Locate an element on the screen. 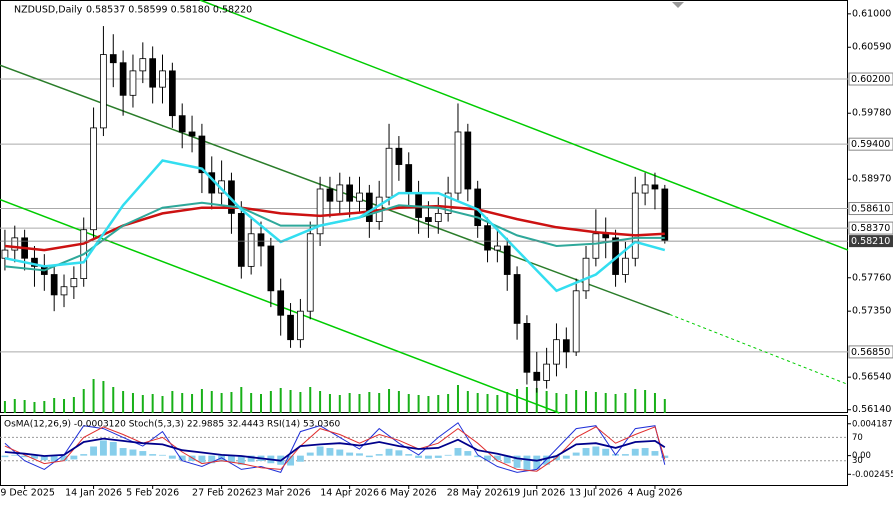  y-tick-label: 0.57760 is located at coordinates (871, 277).